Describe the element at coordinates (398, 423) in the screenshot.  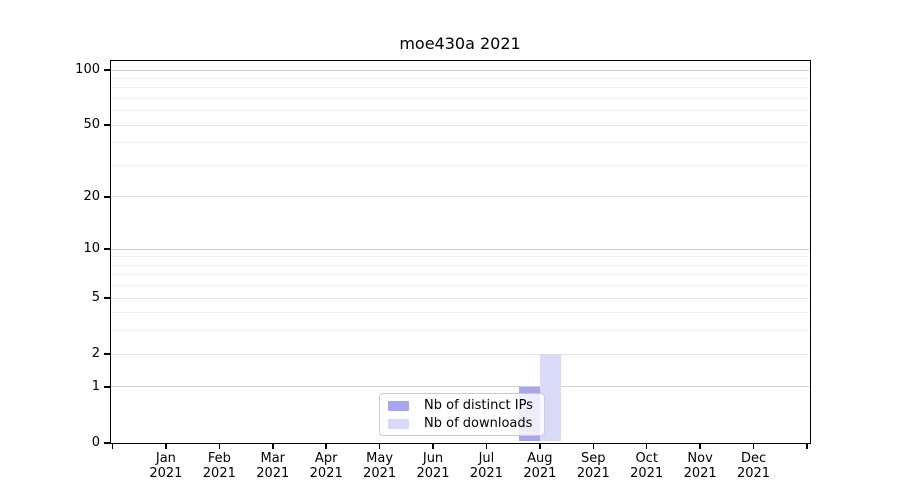
I see `legend-swatch-downloads` at that location.